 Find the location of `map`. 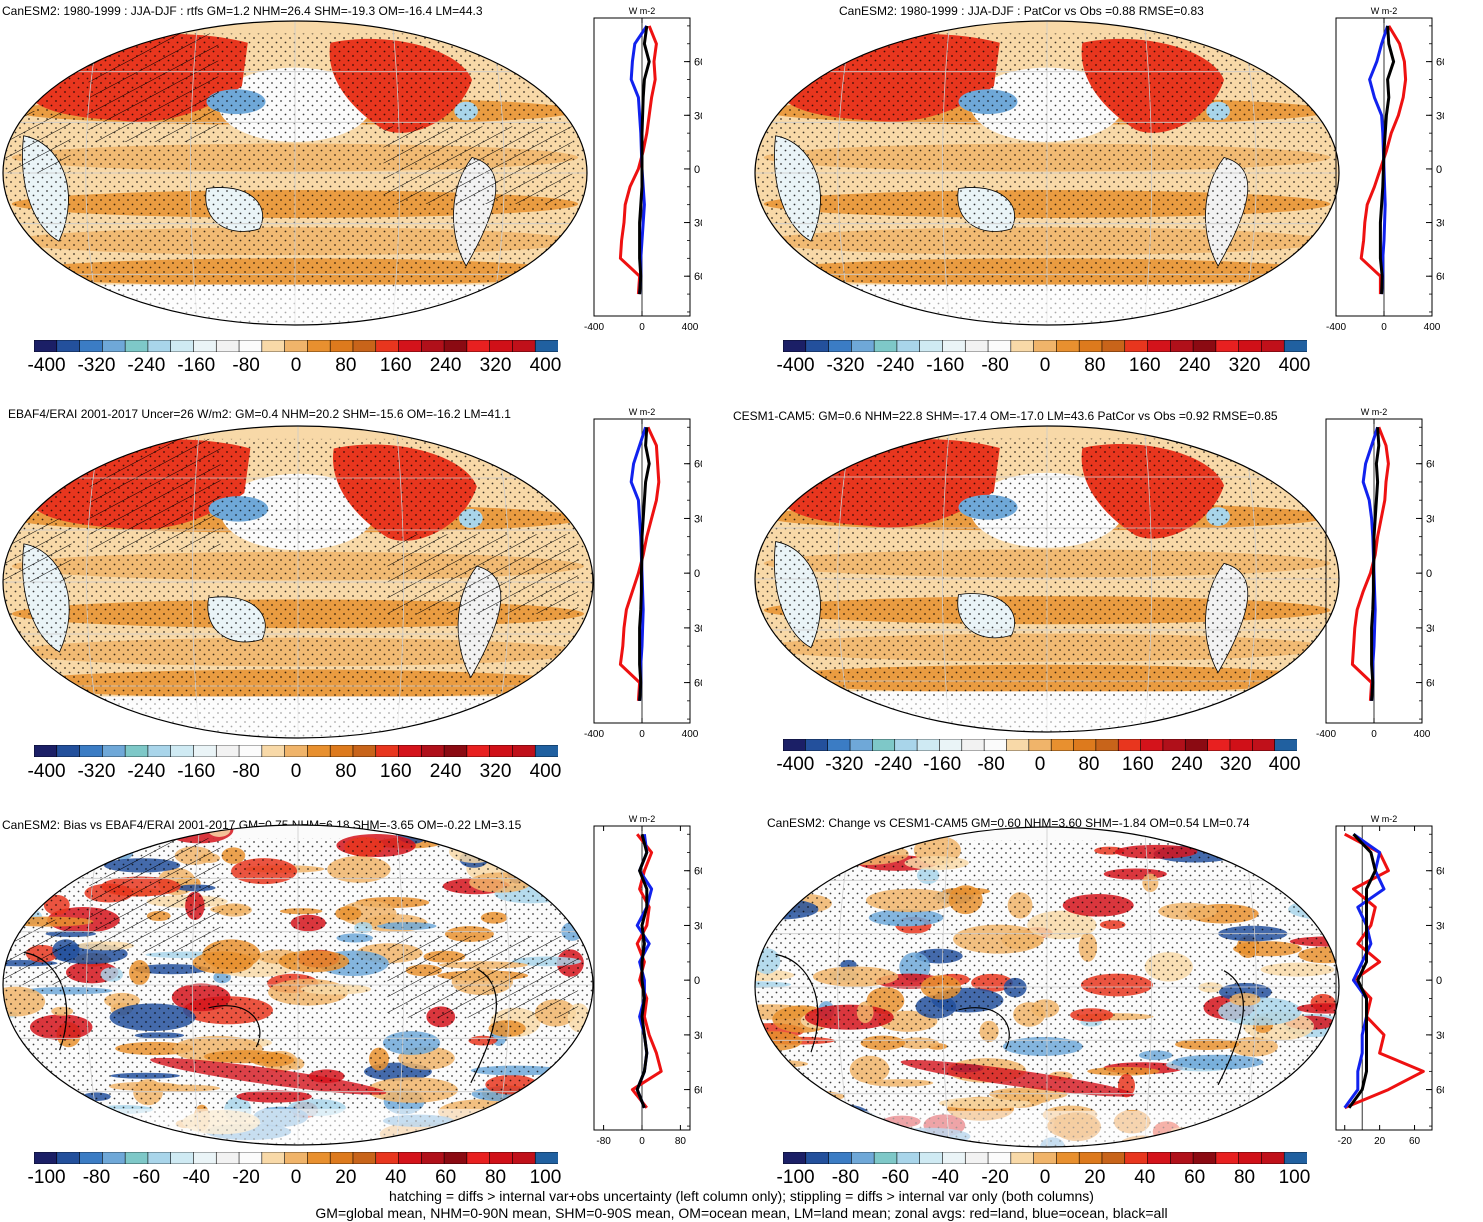

map is located at coordinates (1047, 579).